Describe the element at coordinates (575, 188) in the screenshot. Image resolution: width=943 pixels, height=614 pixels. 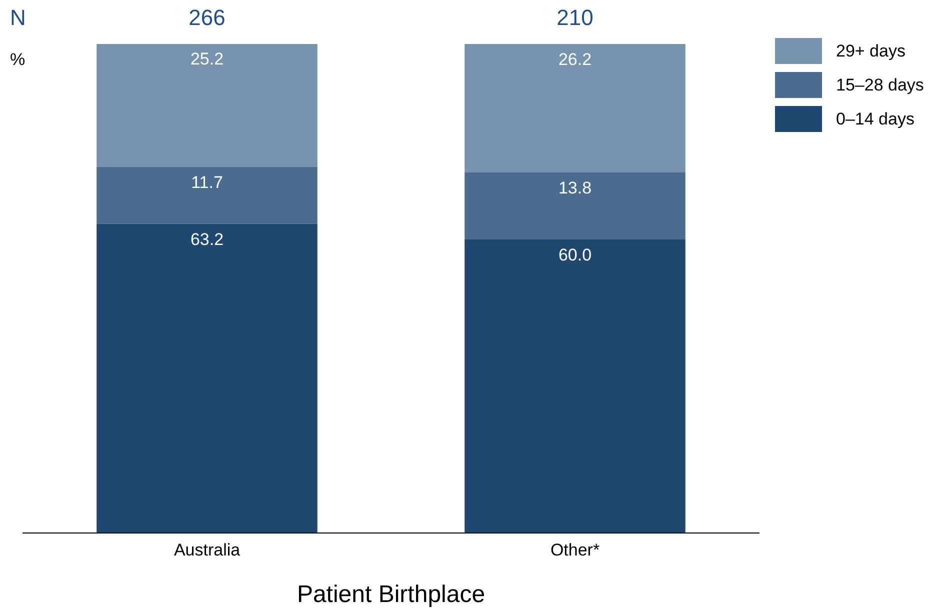
I see `data-label: 13.8` at that location.